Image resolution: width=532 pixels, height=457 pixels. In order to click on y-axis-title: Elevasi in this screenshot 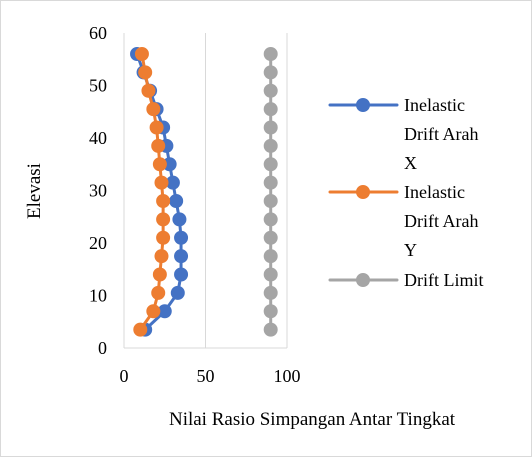, I will do `click(34, 191)`.